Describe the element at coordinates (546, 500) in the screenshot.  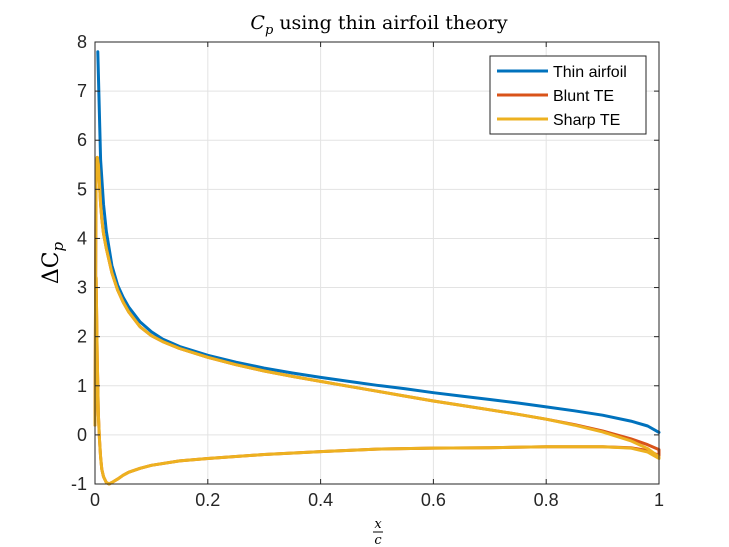
I see `x-tick-label: 0.8` at that location.